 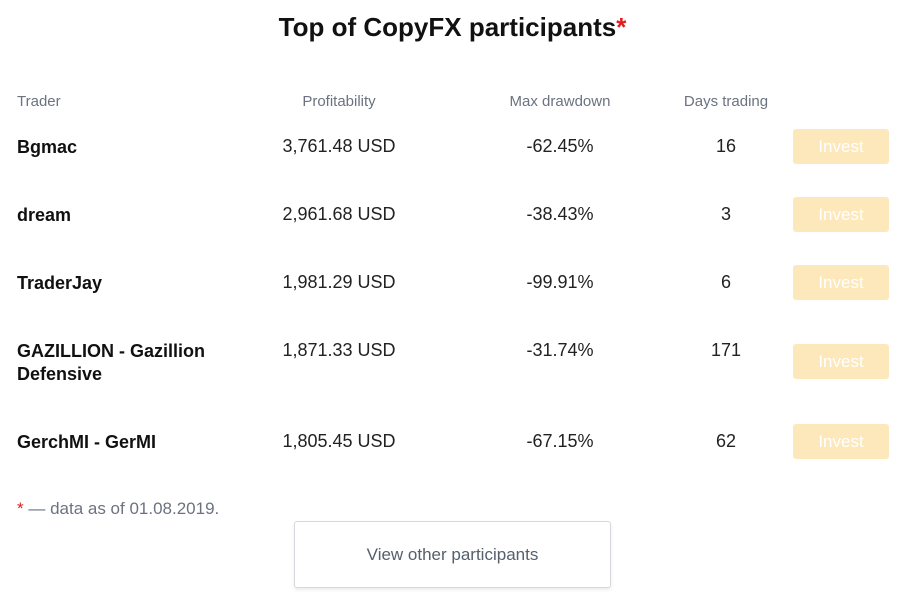 What do you see at coordinates (44, 215) in the screenshot?
I see `trader-name: dream` at bounding box center [44, 215].